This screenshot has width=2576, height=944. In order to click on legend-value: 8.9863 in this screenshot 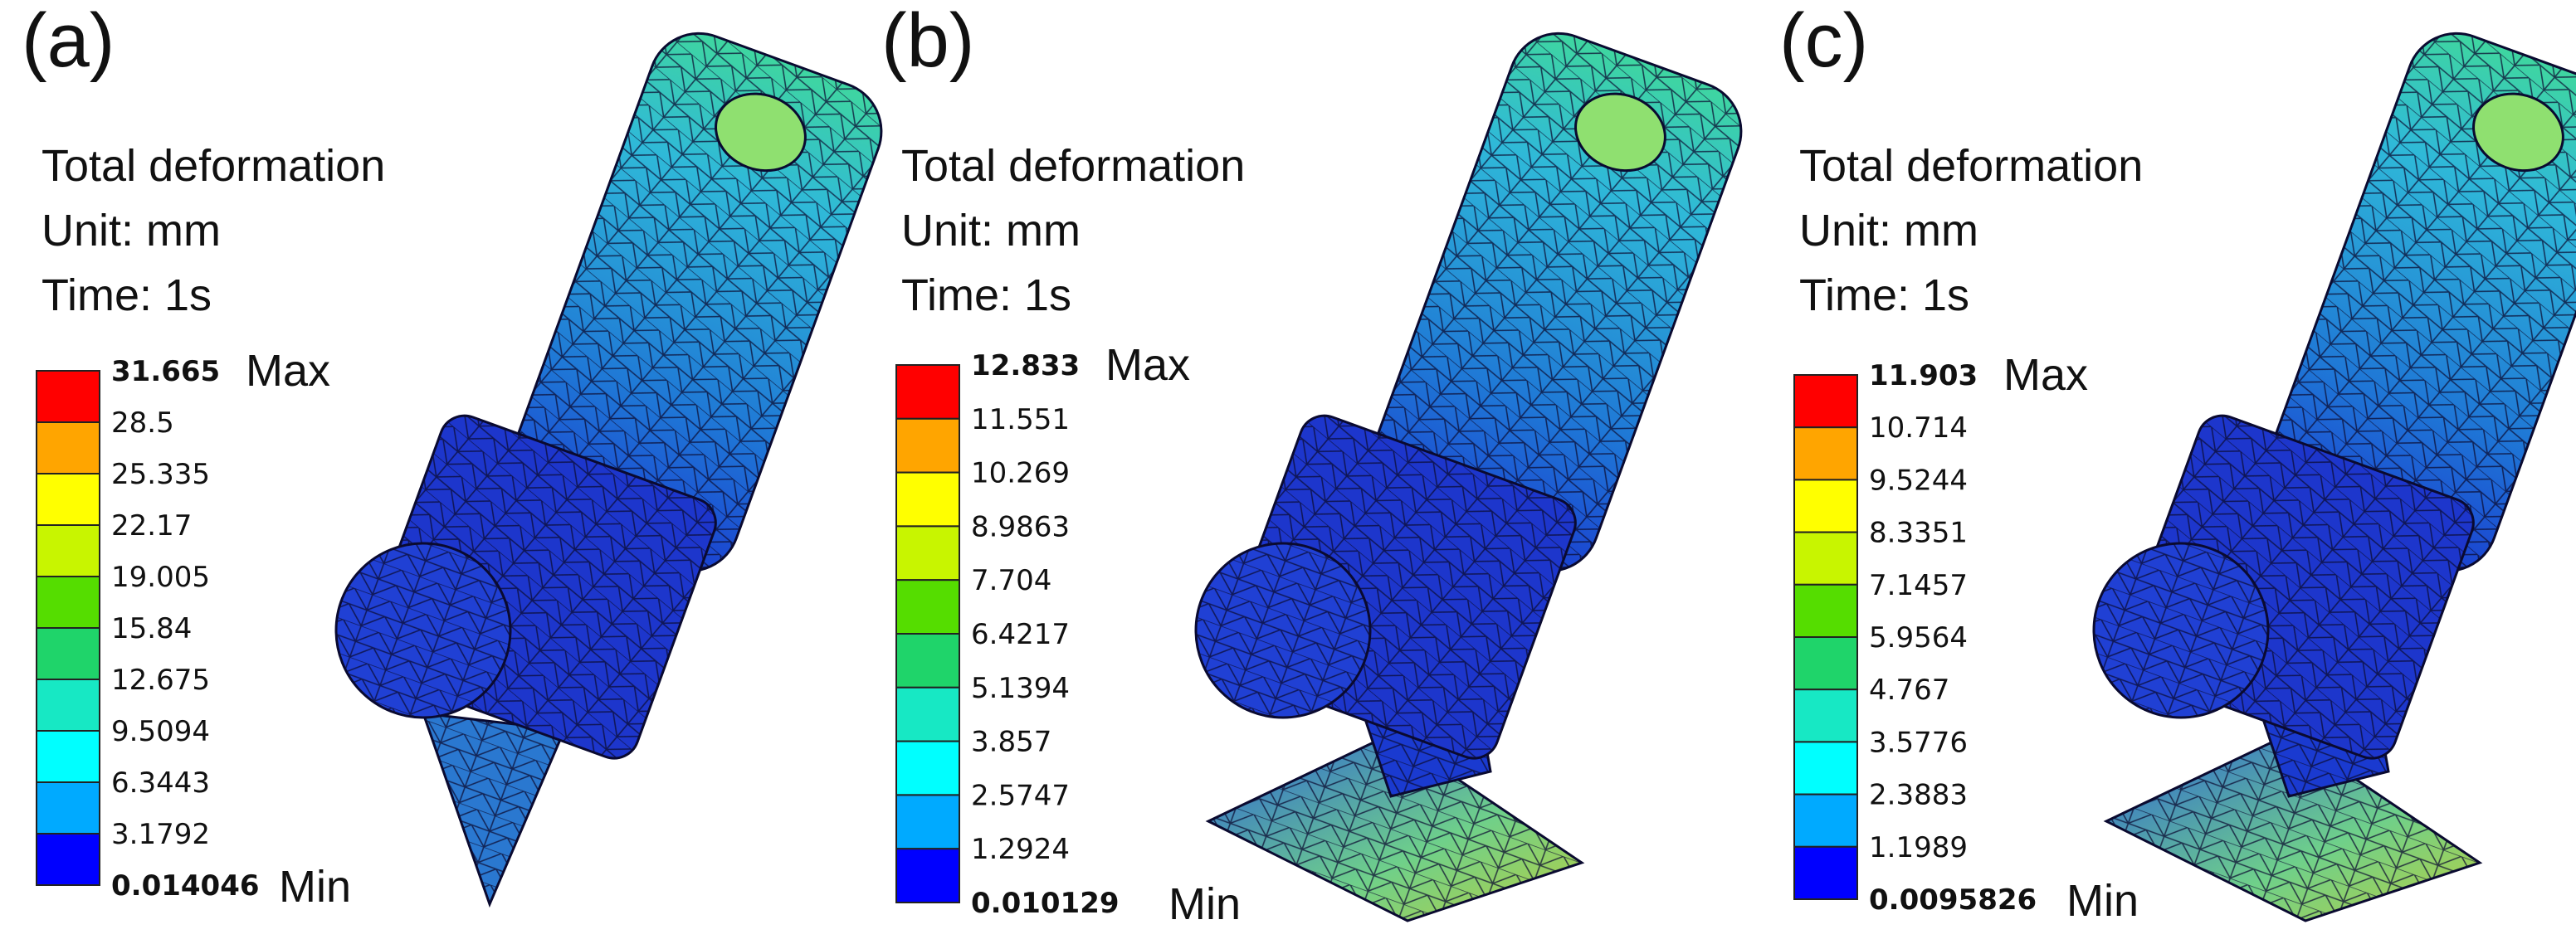, I will do `click(1021, 526)`.